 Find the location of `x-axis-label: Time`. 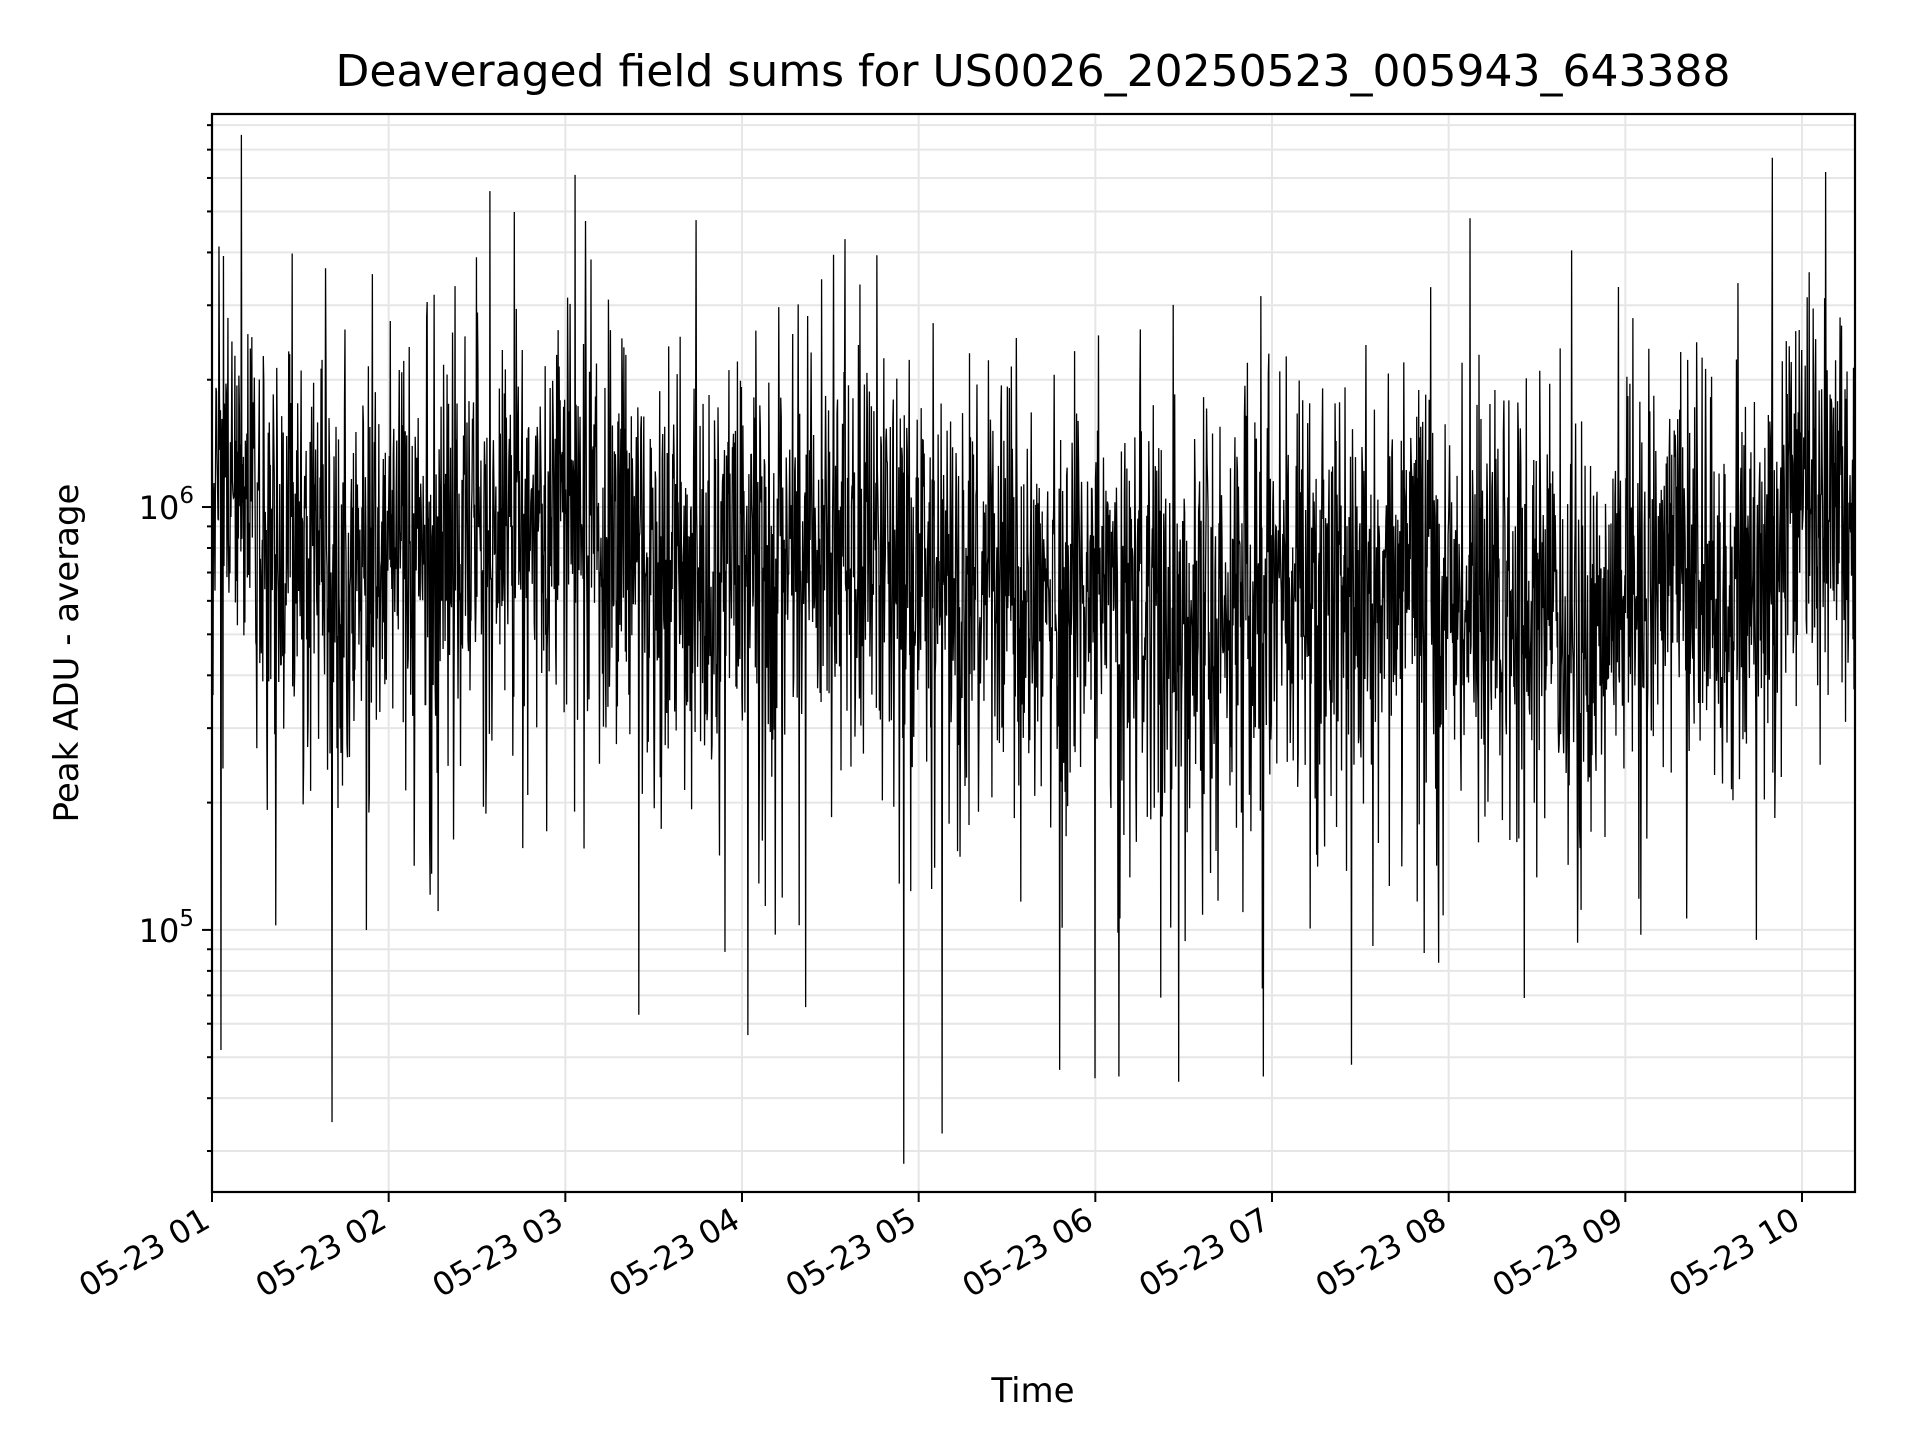

x-axis-label: Time is located at coordinates (1032, 1391).